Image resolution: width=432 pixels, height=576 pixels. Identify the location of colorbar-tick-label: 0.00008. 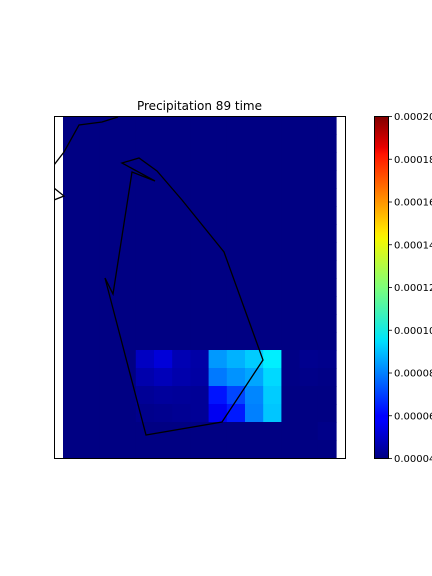
(413, 374).